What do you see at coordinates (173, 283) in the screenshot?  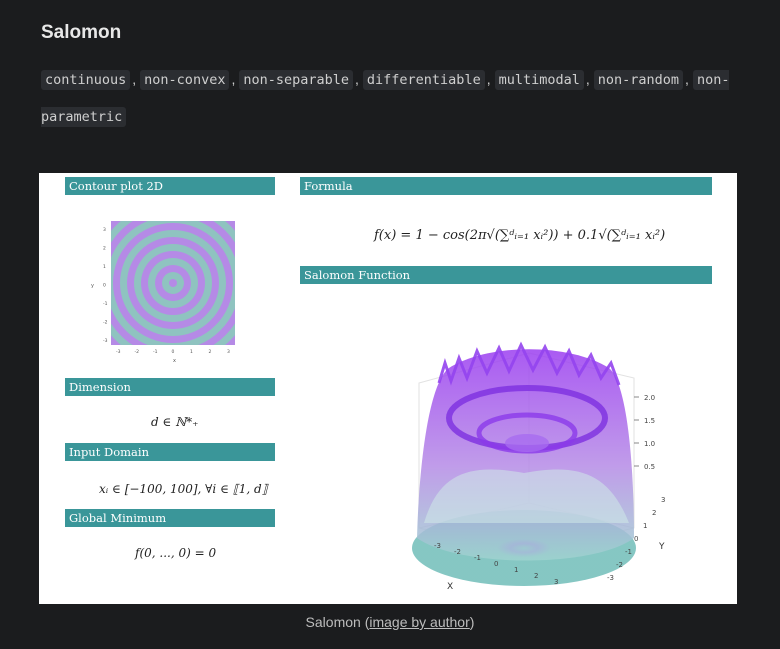 I see `contour-ring` at bounding box center [173, 283].